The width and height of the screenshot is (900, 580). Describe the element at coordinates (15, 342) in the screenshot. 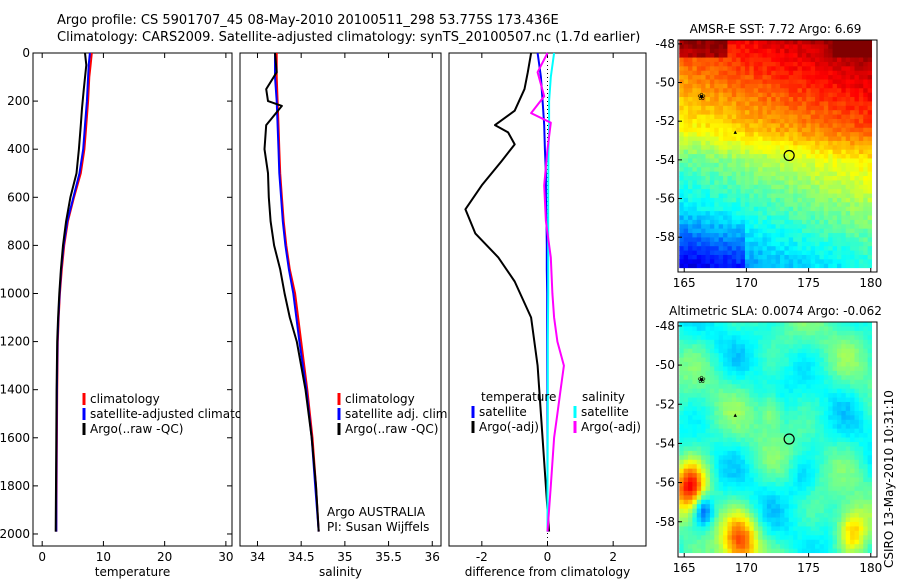

I see `y-tick-label: 1200` at that location.